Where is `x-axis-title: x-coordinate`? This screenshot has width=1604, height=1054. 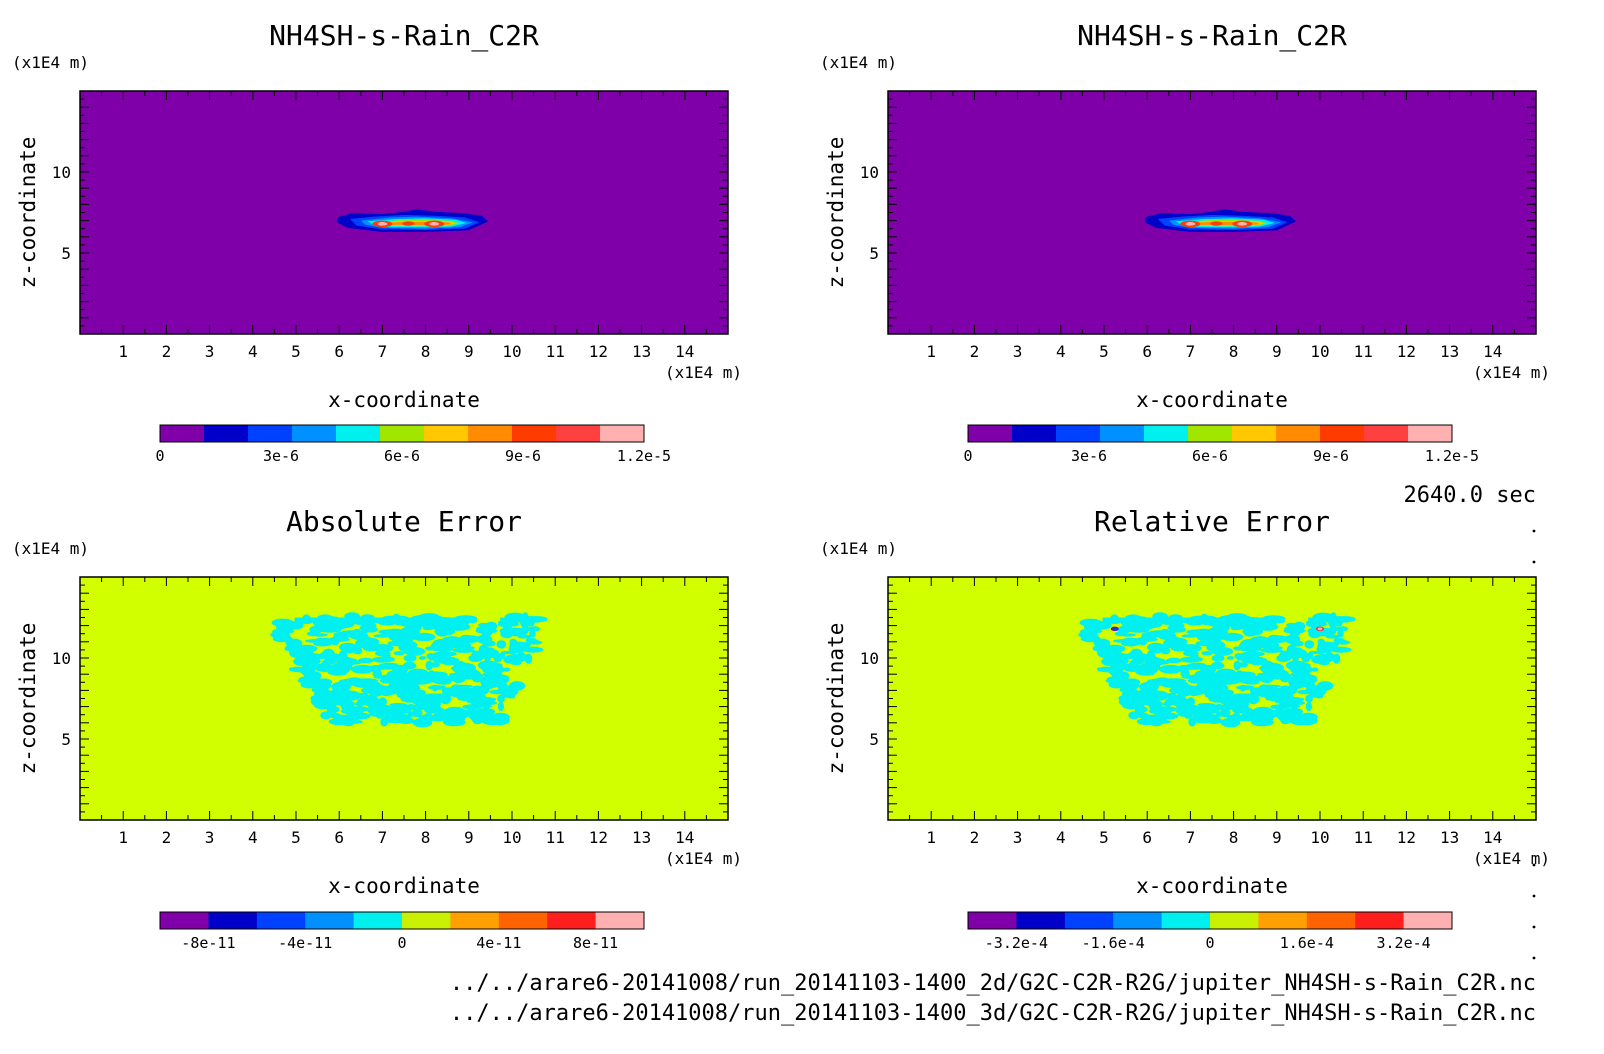 x-axis-title: x-coordinate is located at coordinates (404, 400).